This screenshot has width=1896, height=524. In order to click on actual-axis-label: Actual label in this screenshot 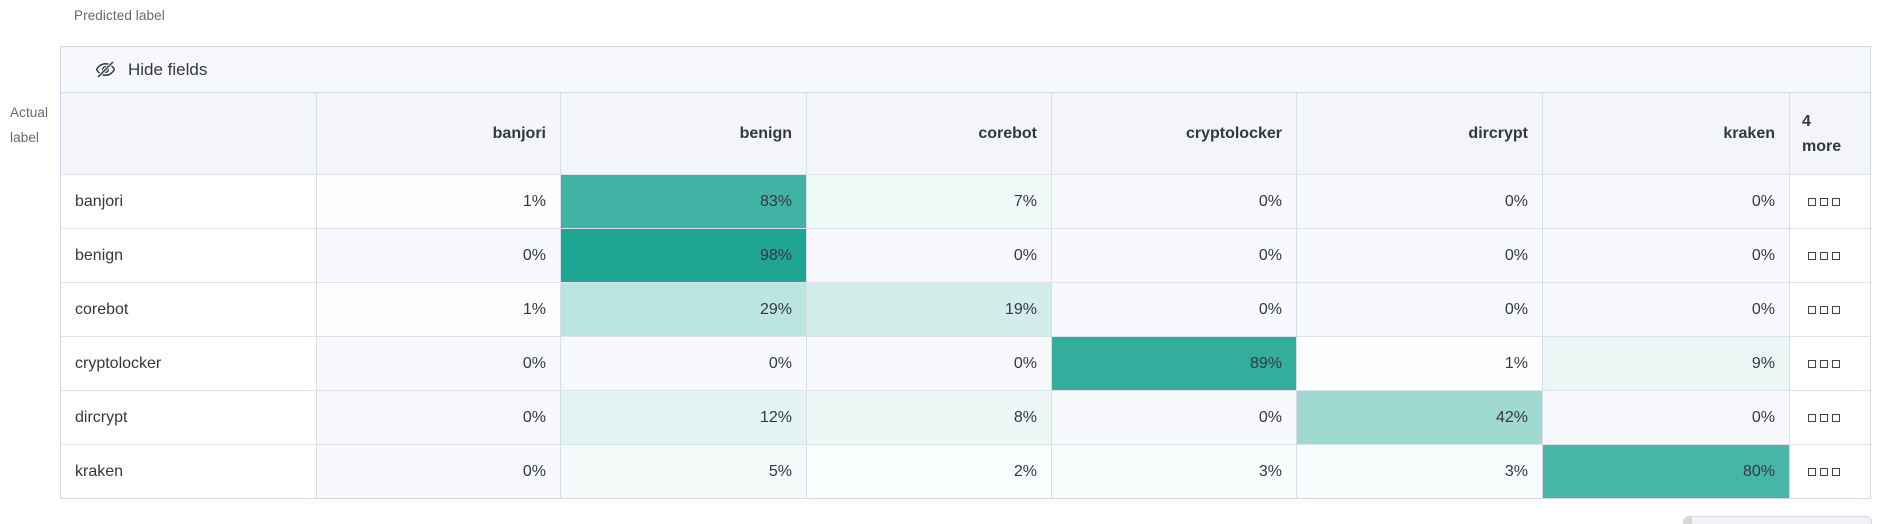, I will do `click(29, 125)`.